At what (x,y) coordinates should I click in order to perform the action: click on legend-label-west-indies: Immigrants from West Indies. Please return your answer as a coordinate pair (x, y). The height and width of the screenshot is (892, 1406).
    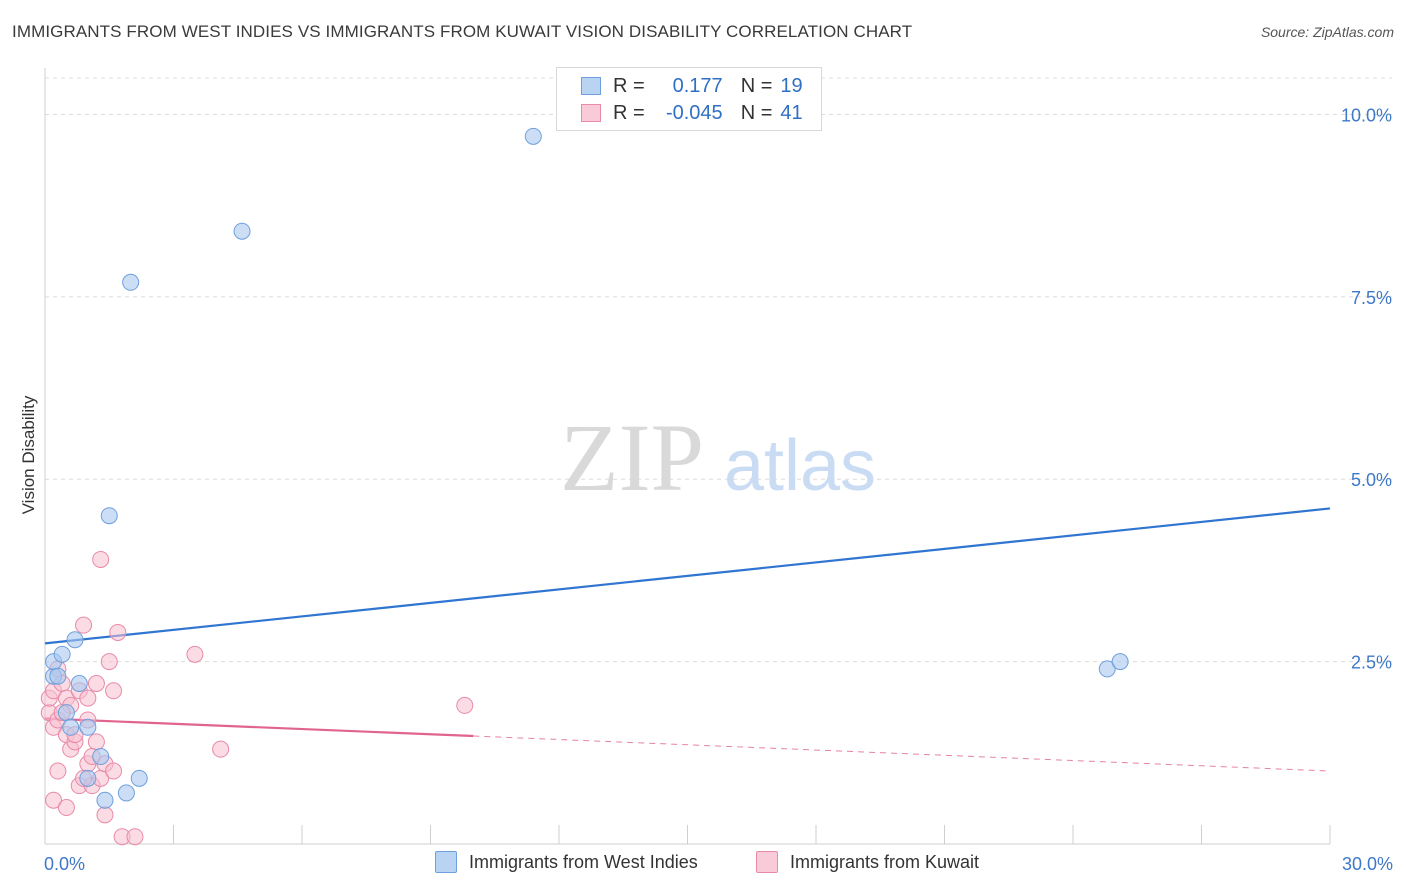
    Looking at the image, I should click on (583, 861).